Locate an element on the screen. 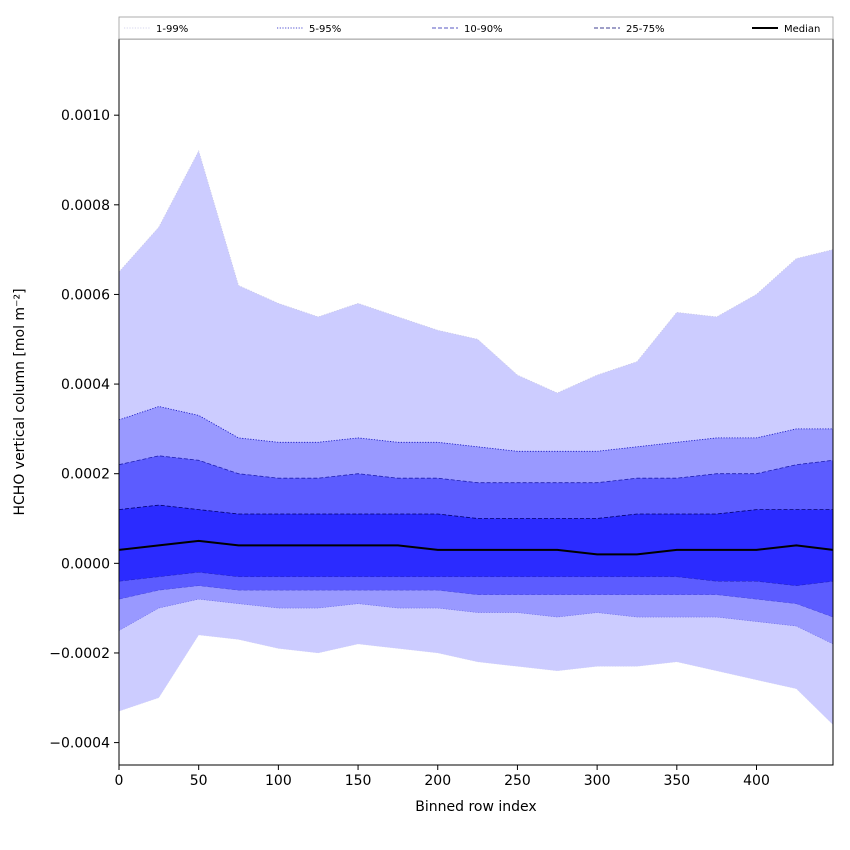 The height and width of the screenshot is (850, 850). band-25-75% is located at coordinates (476, 545).